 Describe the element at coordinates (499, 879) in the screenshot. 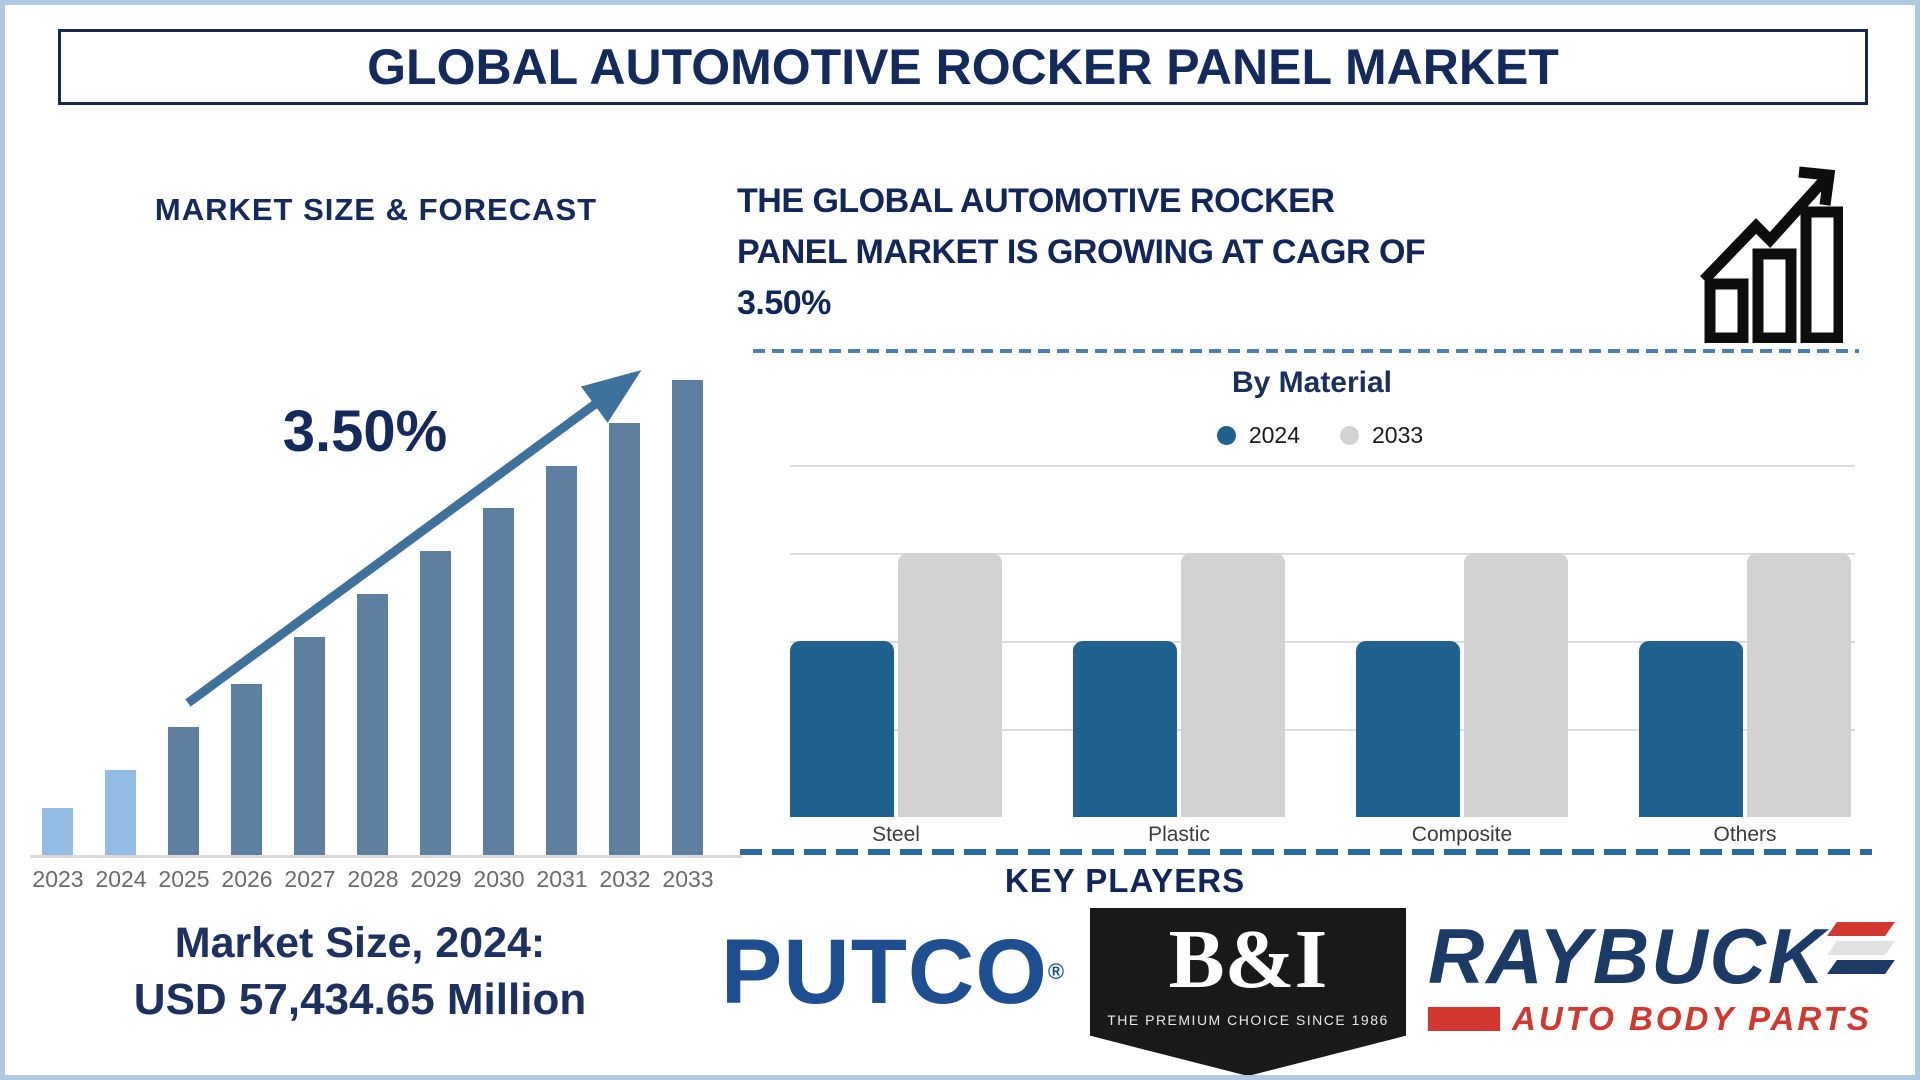

I see `forecast-year-label-2030: 2030` at that location.